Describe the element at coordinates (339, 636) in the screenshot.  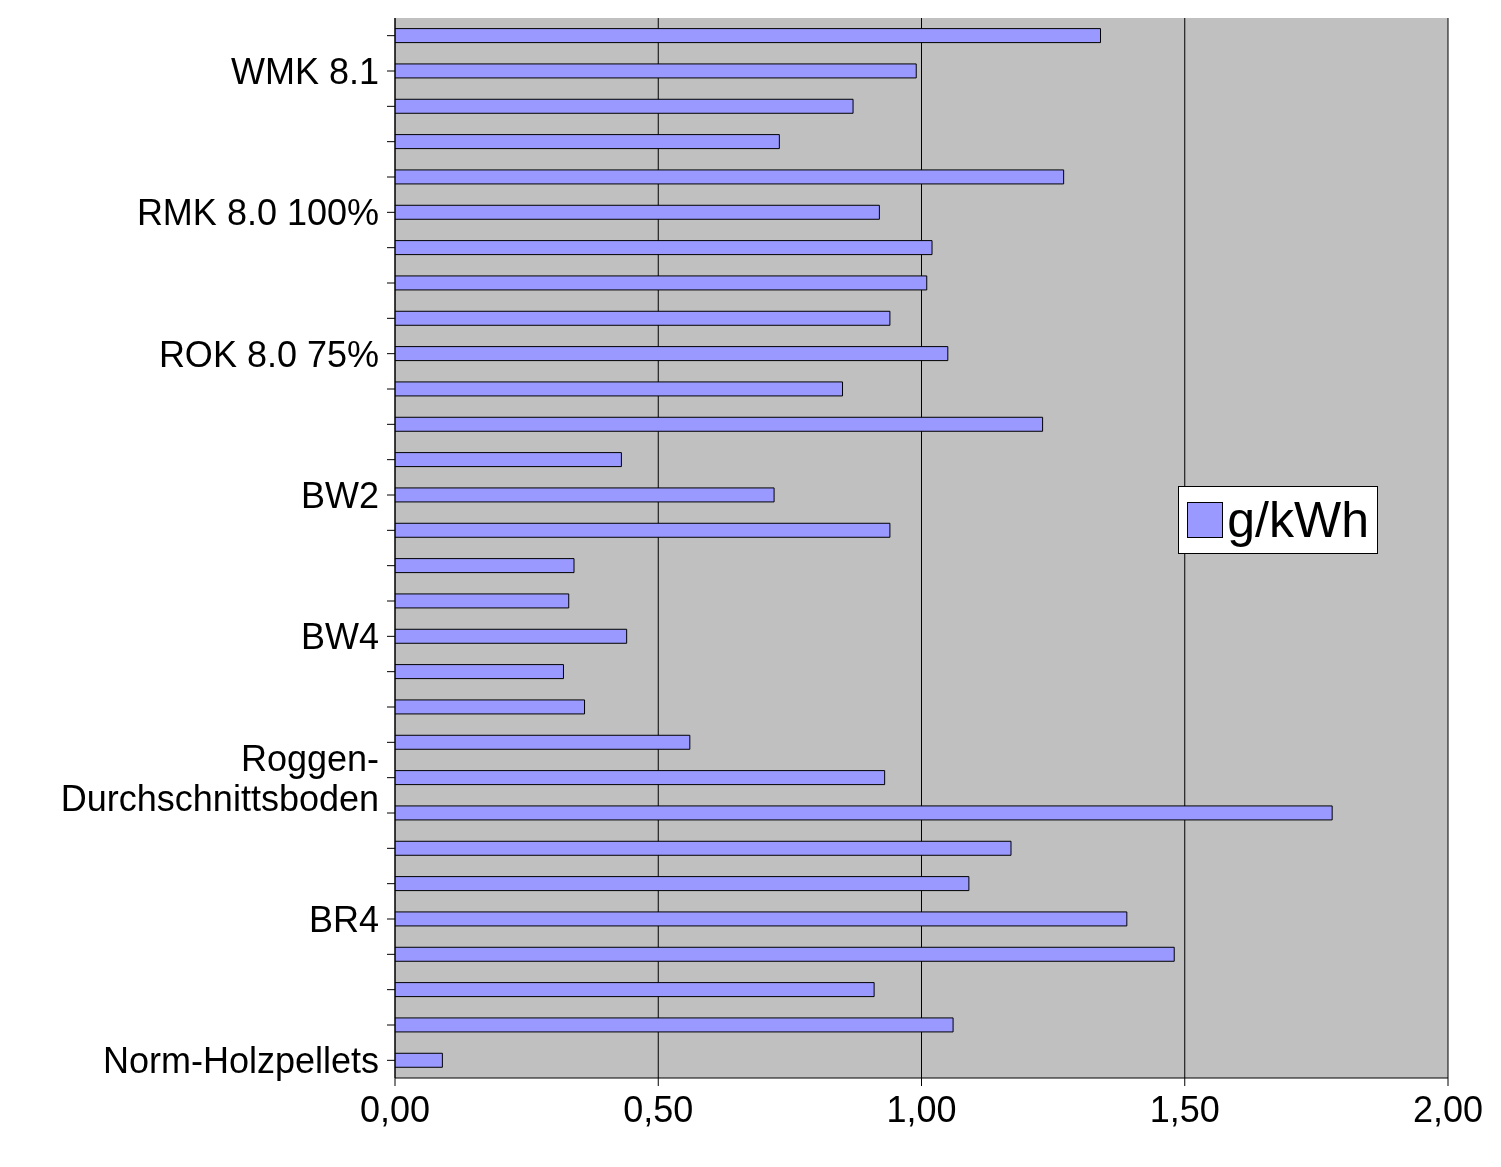
I see `y-tick-label: BW4` at that location.